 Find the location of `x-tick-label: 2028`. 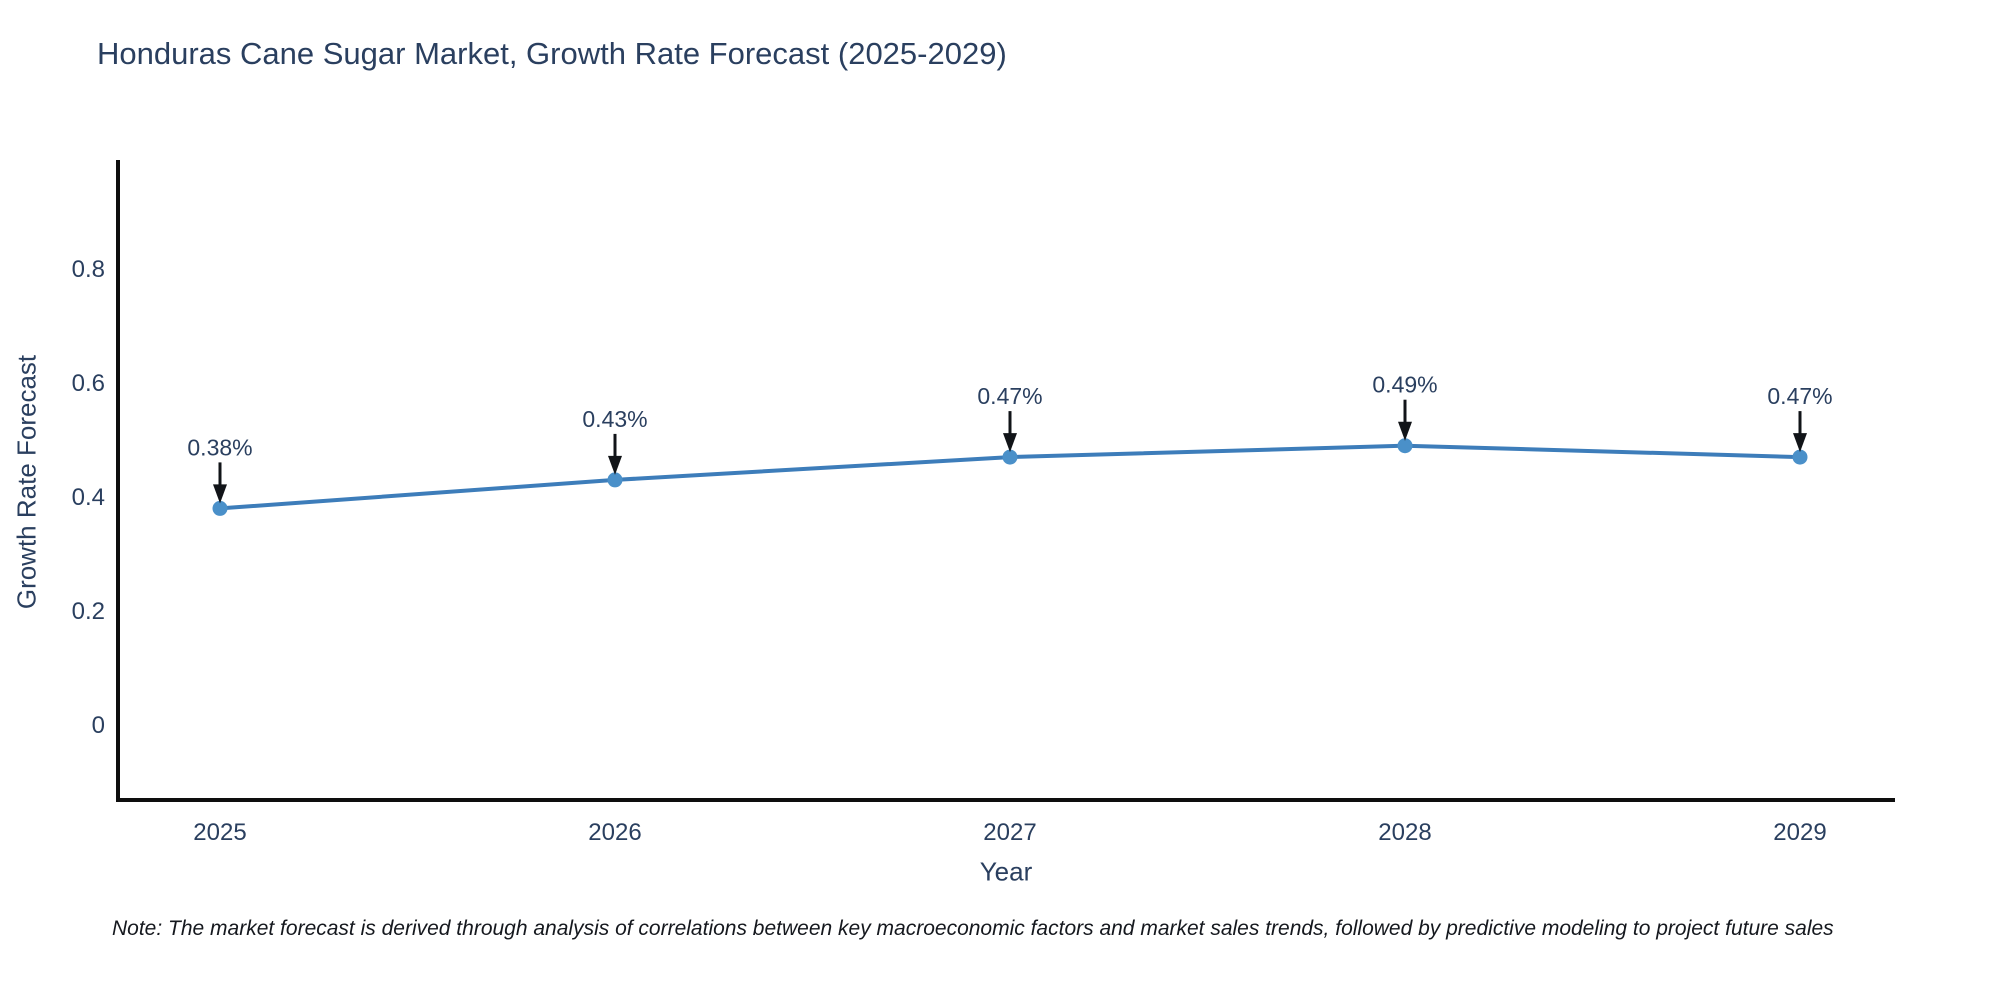

x-tick-label: 2028 is located at coordinates (1404, 832).